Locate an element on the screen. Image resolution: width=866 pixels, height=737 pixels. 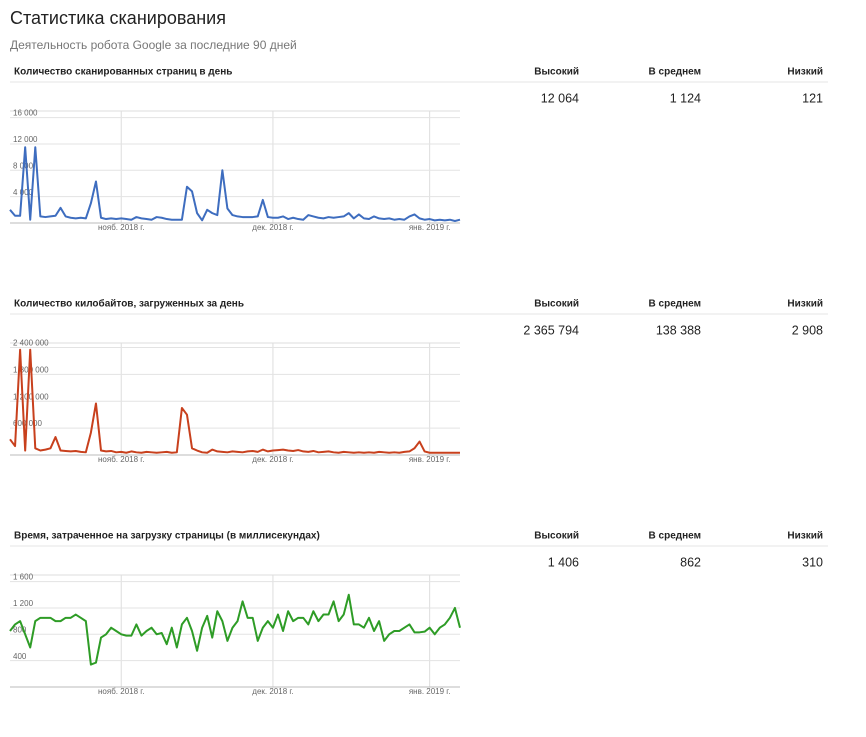
stat-value: 862 is located at coordinates (690, 562).